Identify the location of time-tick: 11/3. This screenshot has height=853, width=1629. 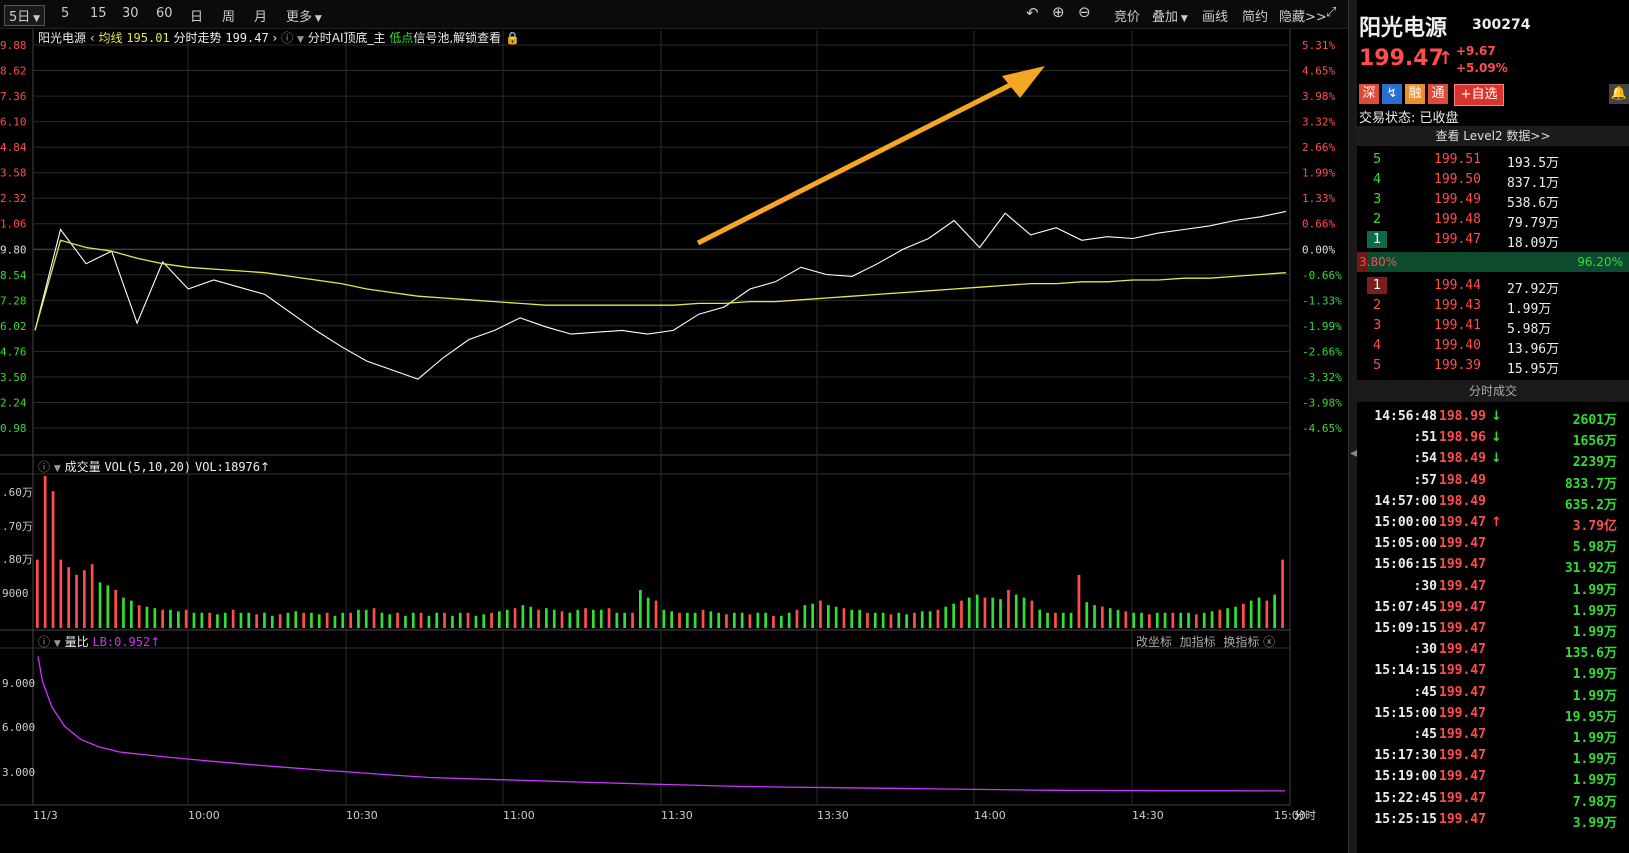
(45, 815).